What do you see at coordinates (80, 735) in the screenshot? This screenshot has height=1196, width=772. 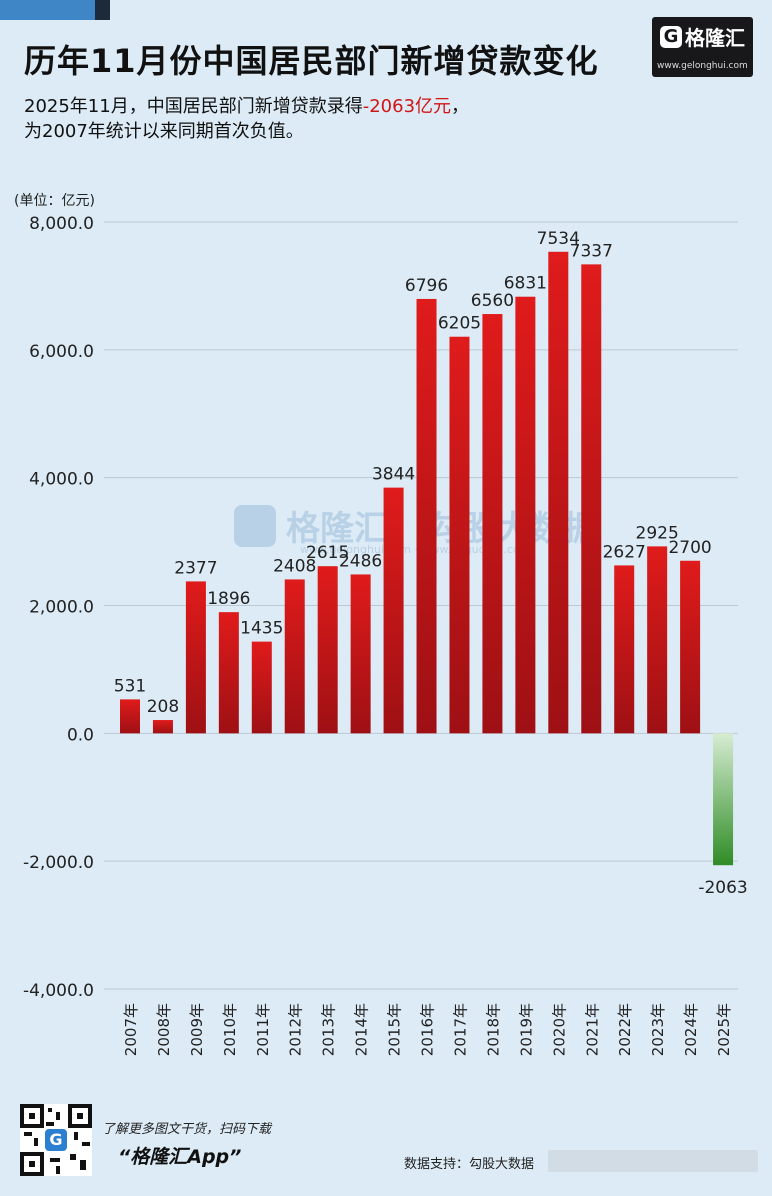 I see `y-tick-label: 0.0` at bounding box center [80, 735].